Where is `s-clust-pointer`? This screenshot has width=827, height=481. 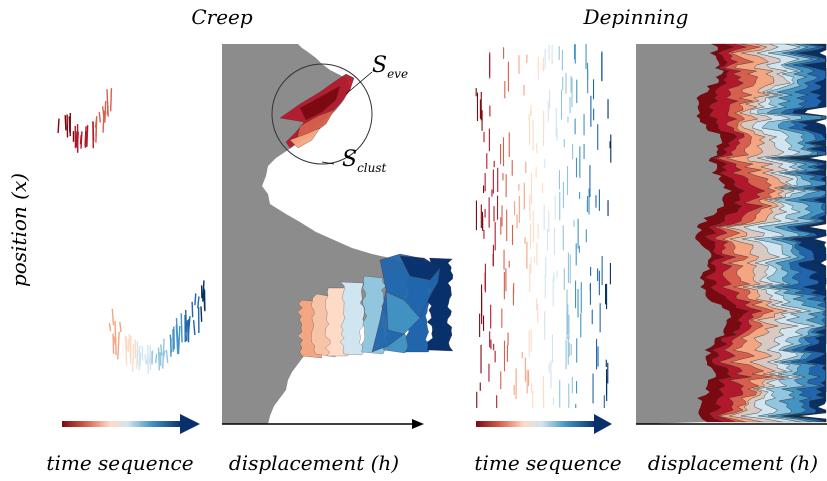
s-clust-pointer is located at coordinates (328, 163).